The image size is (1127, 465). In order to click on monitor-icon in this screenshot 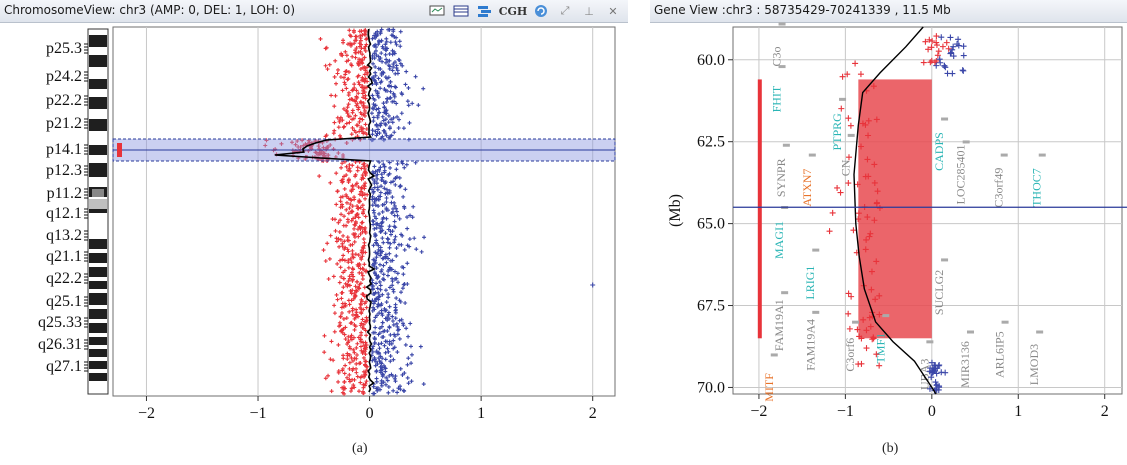, I will do `click(437, 11)`.